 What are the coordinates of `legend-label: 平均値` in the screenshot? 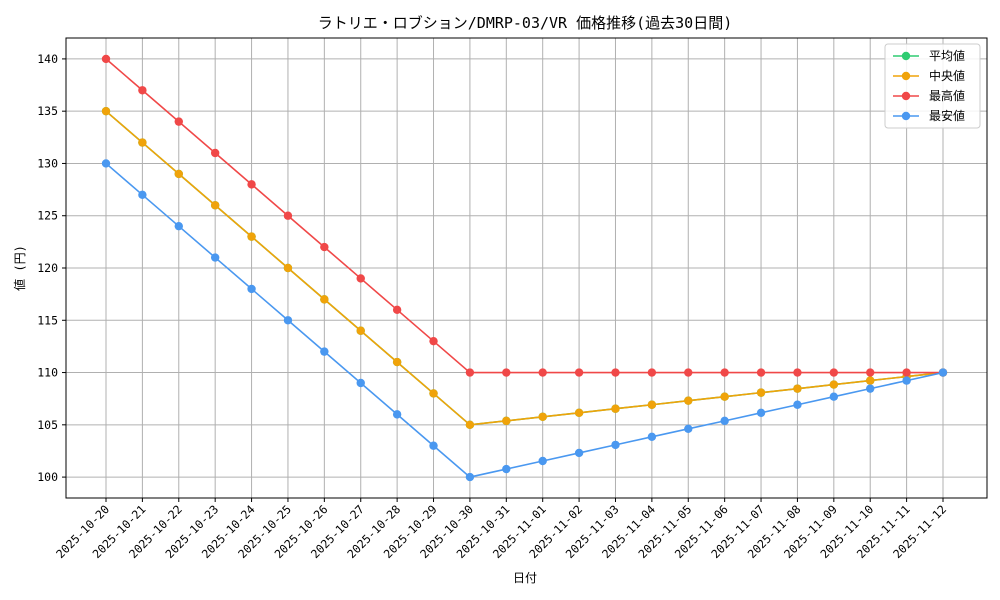 It's located at (947, 55).